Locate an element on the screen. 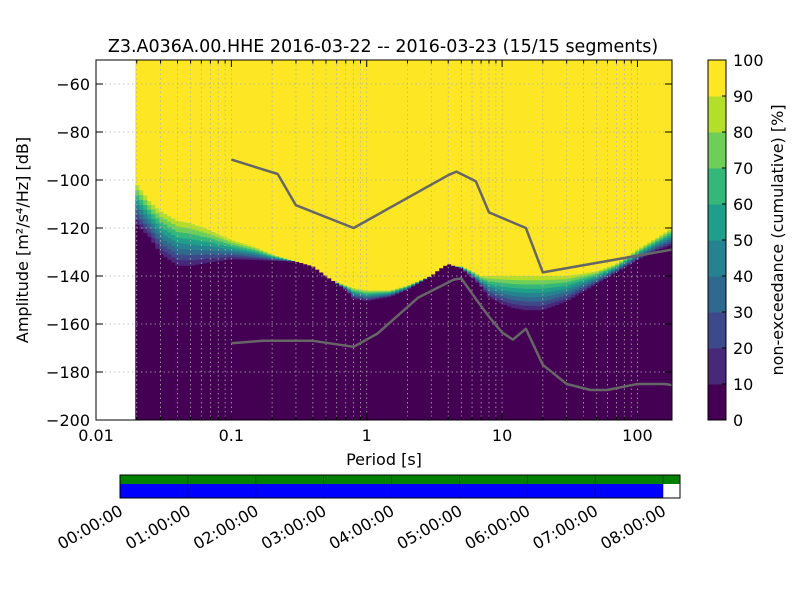 Image resolution: width=800 pixels, height=600 pixels. colorbar-tick-label: 100 is located at coordinates (748, 60).